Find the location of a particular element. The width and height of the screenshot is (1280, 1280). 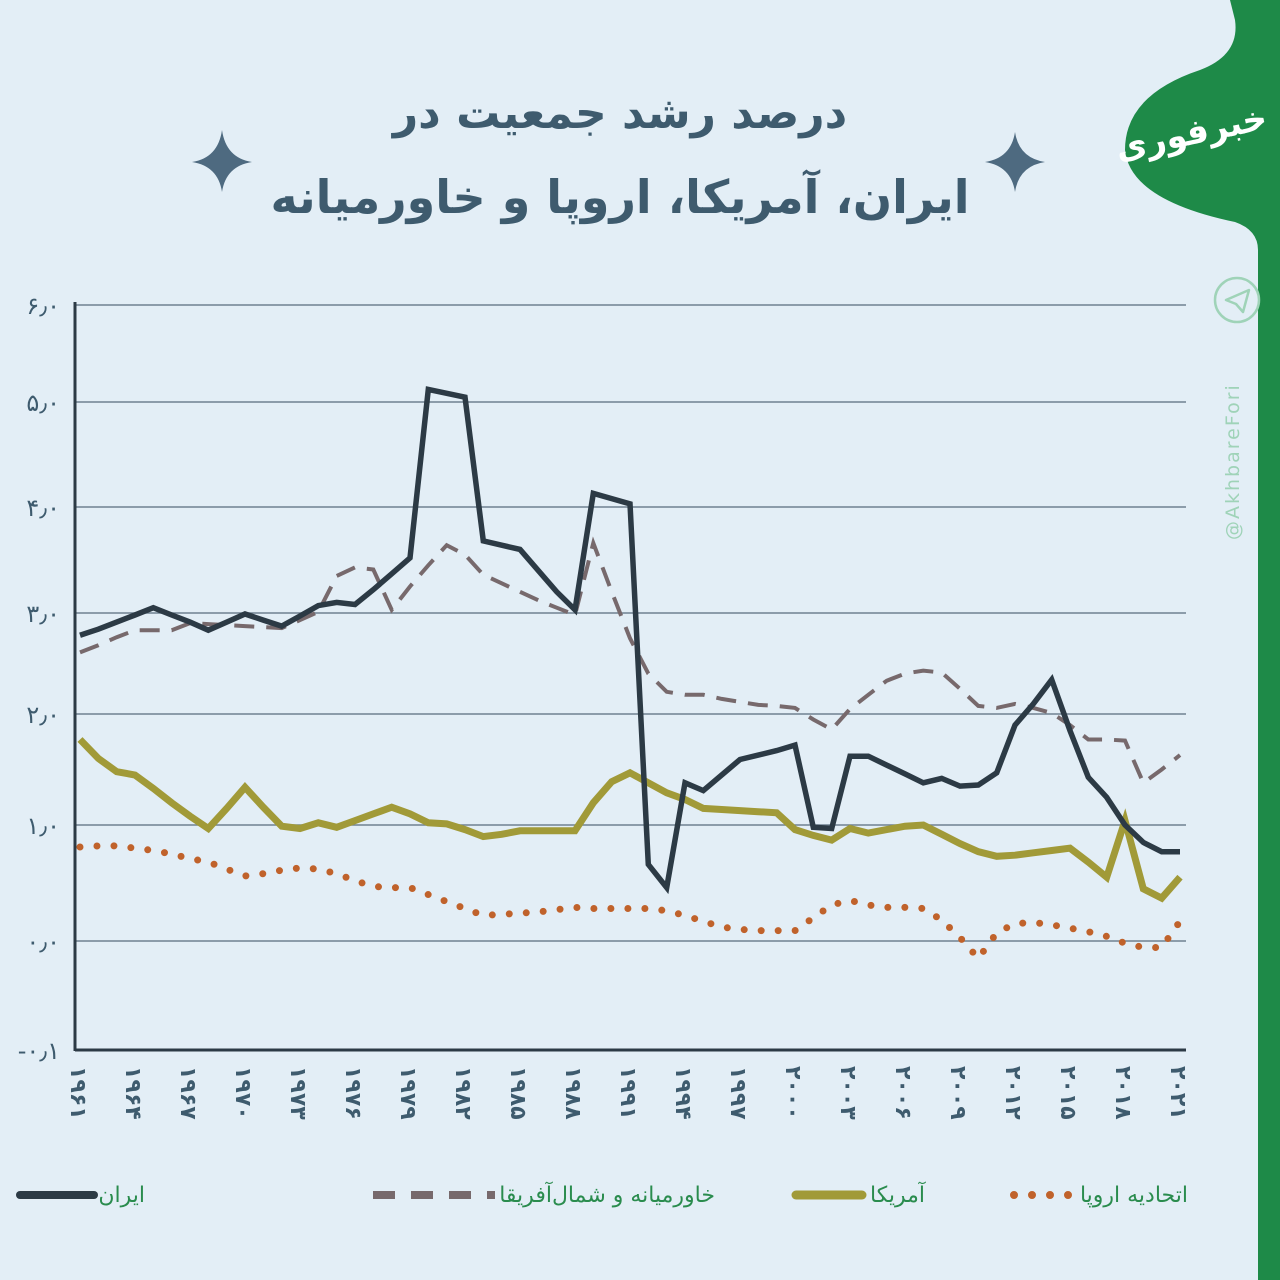

x-tick-label: ۱۹۶۱ is located at coordinates (77, 1093).